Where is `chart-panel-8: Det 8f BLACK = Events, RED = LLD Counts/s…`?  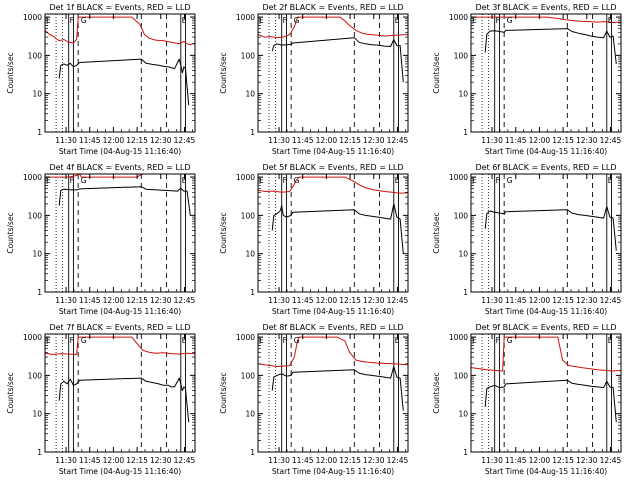 chart-panel-8: Det 8f BLACK = Events, RED = LLD Counts/s… is located at coordinates (314, 399).